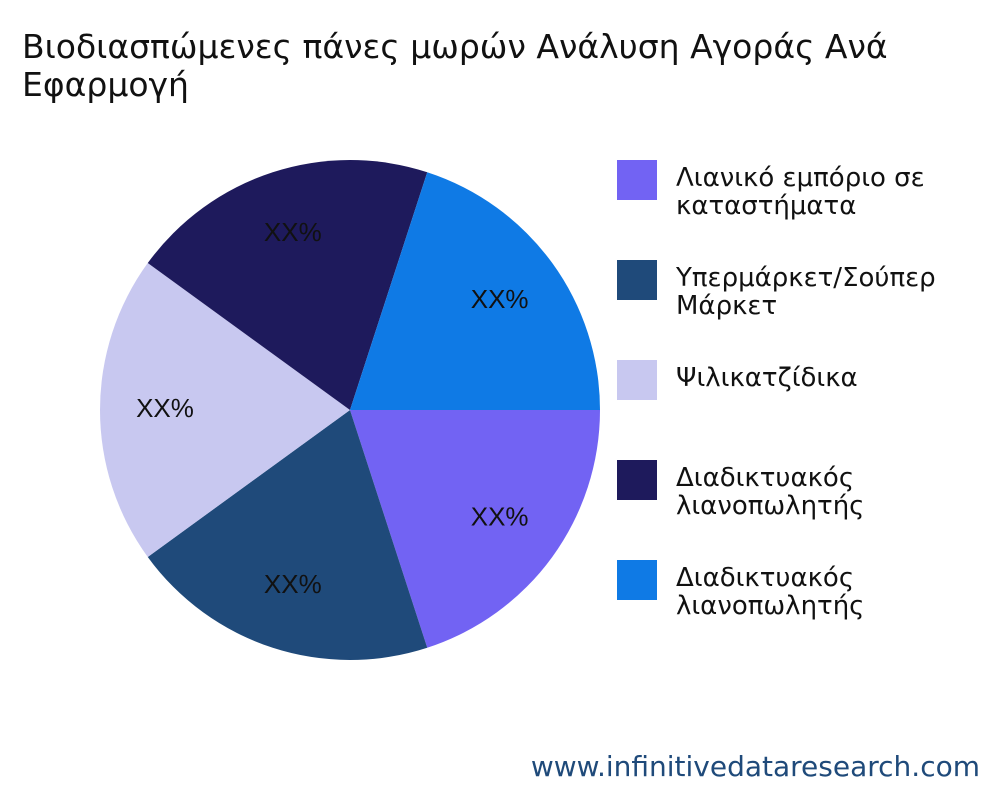 This screenshot has width=1000, height=800. I want to click on legend-label: Υπερμάρκετ/Σούπερ Μάρκετ, so click(806, 292).